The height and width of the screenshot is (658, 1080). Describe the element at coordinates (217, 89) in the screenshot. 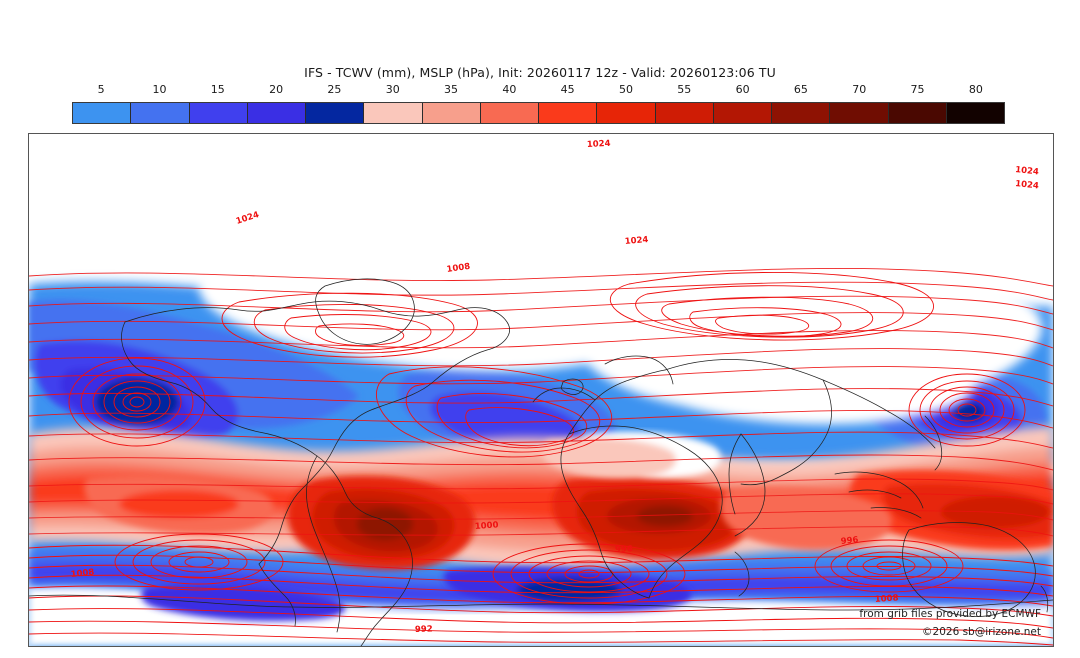

I see `colorbar-tick-15: 15` at that location.